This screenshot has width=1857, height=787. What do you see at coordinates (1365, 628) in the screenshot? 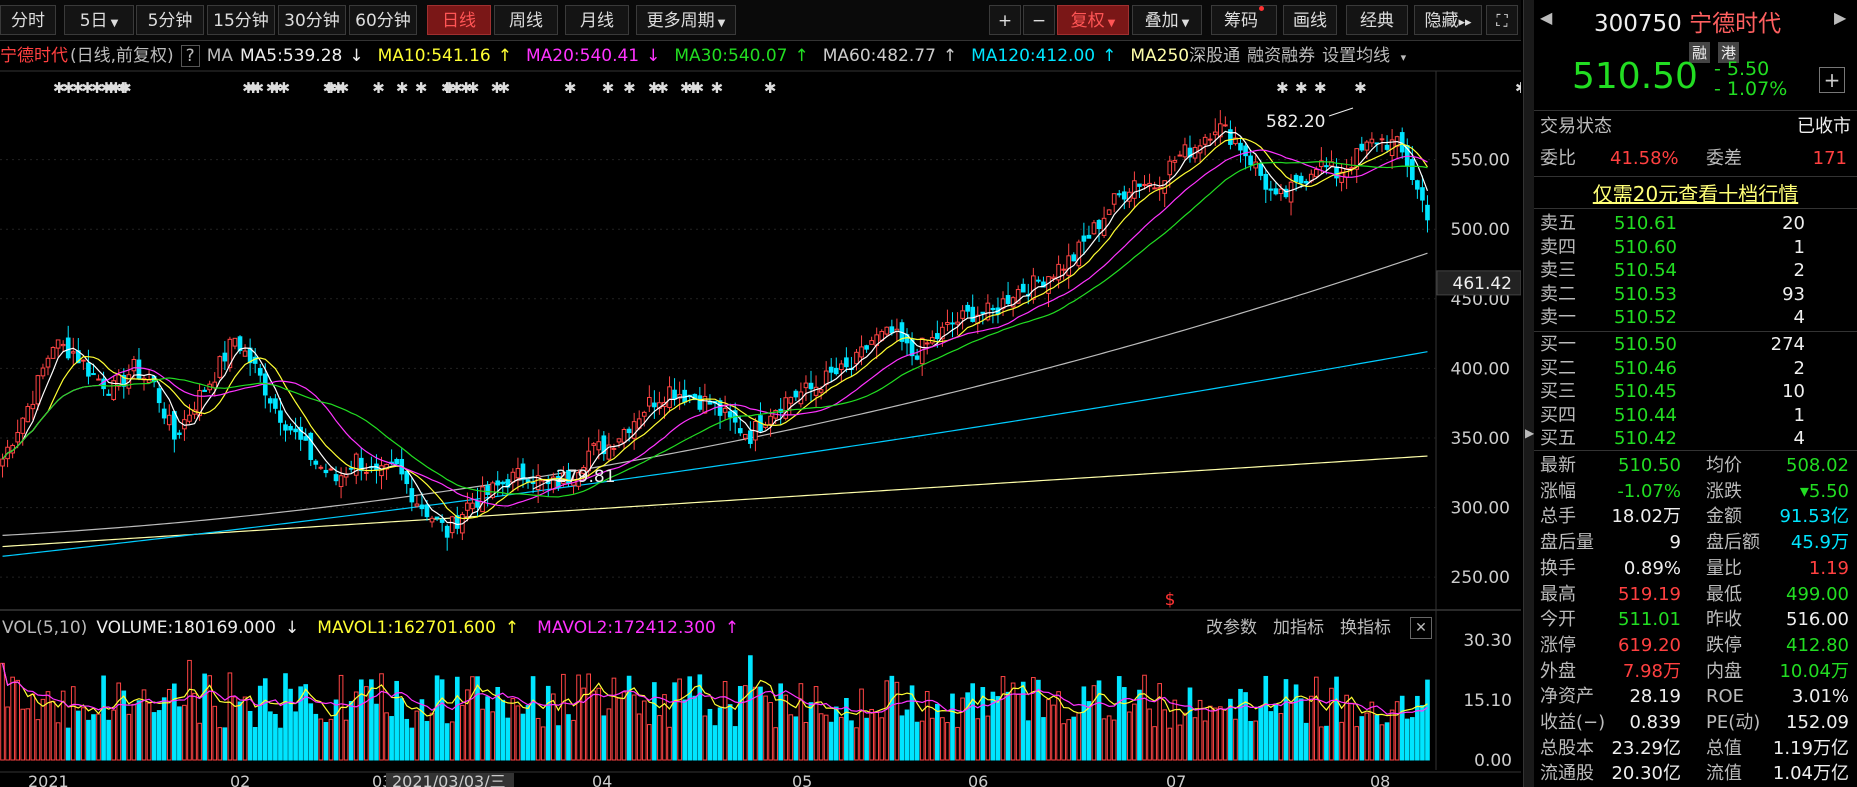
I see `switch-indicator-button: 换指标` at bounding box center [1365, 628].